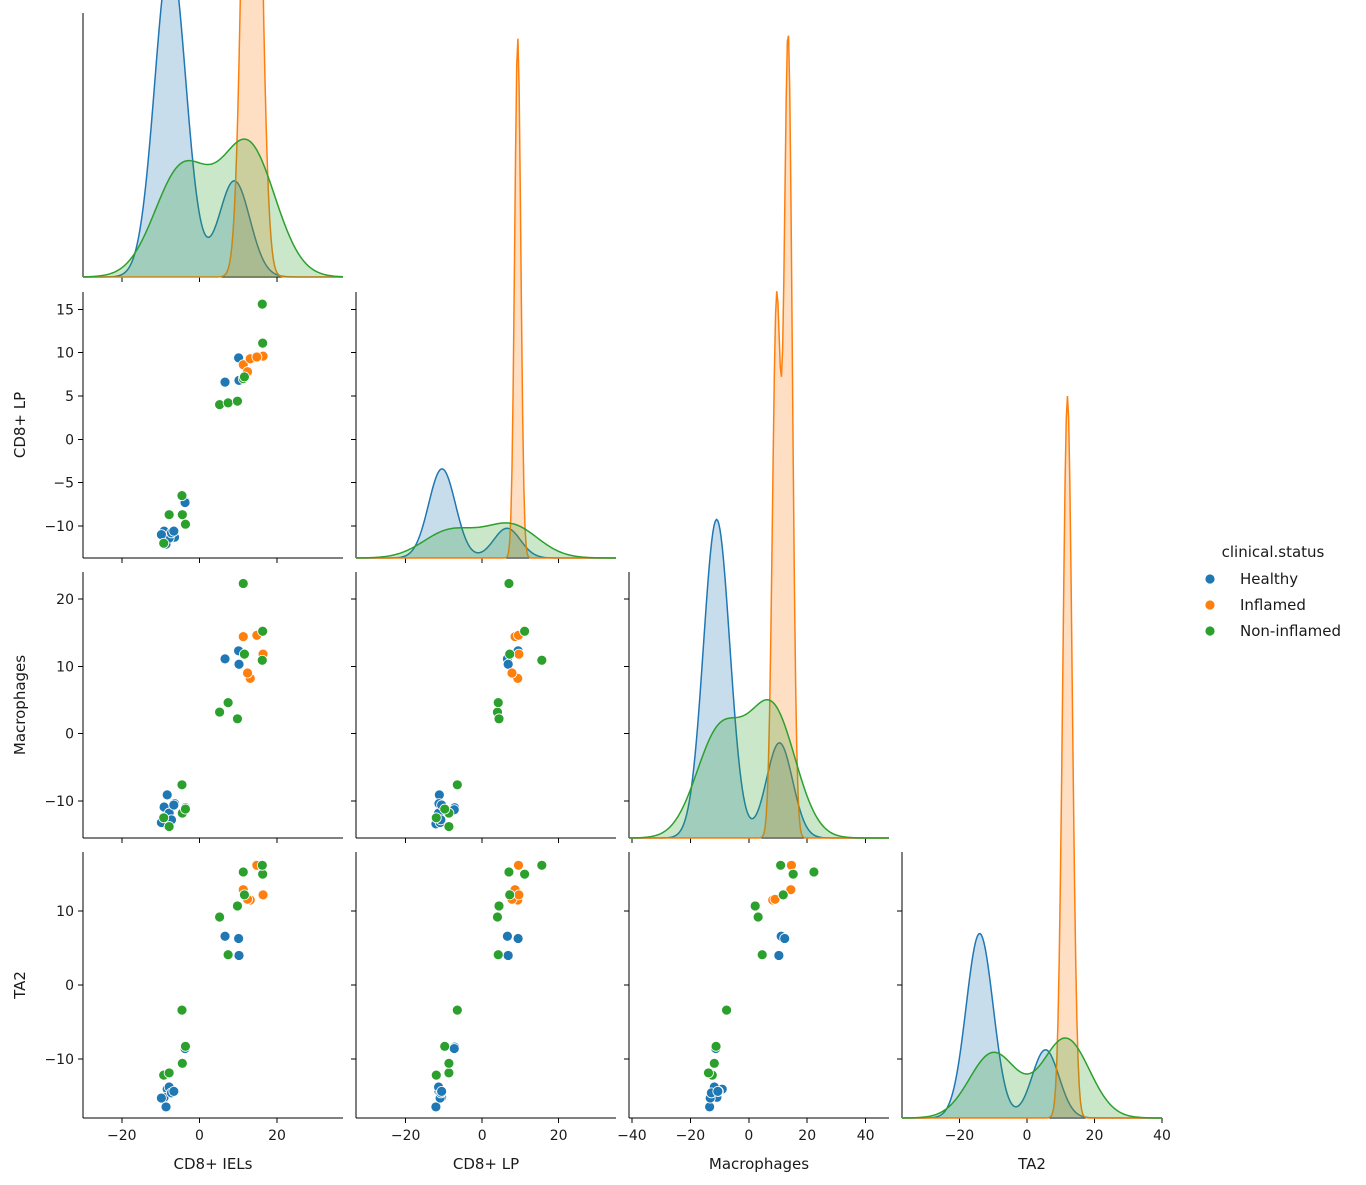  What do you see at coordinates (1210, 605) in the screenshot?
I see `legend-marker-inflamed` at bounding box center [1210, 605].